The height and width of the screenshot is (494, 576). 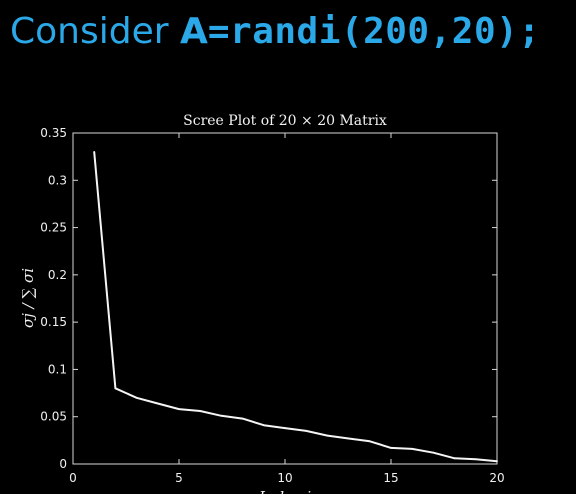 What do you see at coordinates (95, 31) in the screenshot?
I see `heading-prefix: Consider` at bounding box center [95, 31].